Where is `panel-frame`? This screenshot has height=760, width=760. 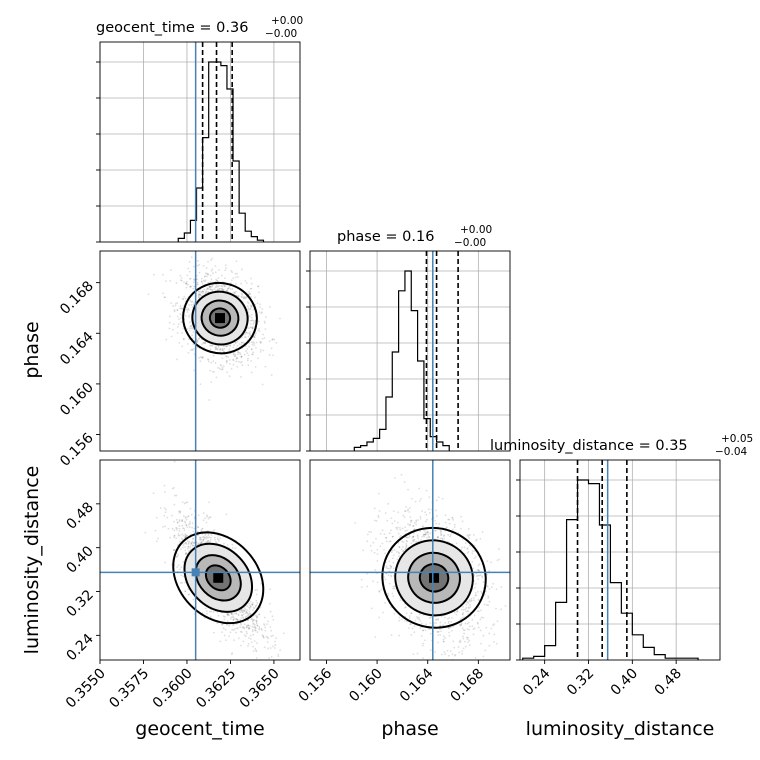
panel-frame is located at coordinates (200, 560).